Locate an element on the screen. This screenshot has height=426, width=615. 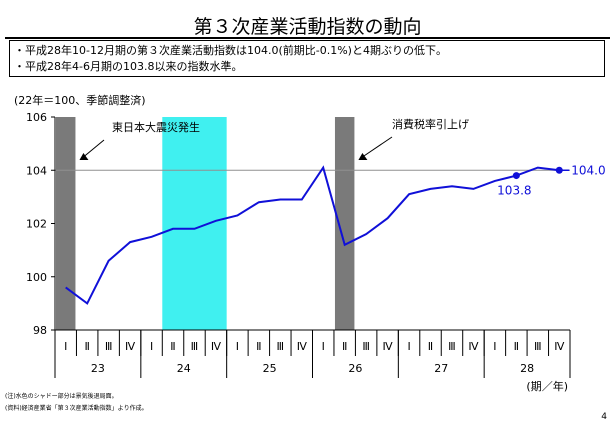
y-tick-label: 98 is located at coordinates (40, 330).